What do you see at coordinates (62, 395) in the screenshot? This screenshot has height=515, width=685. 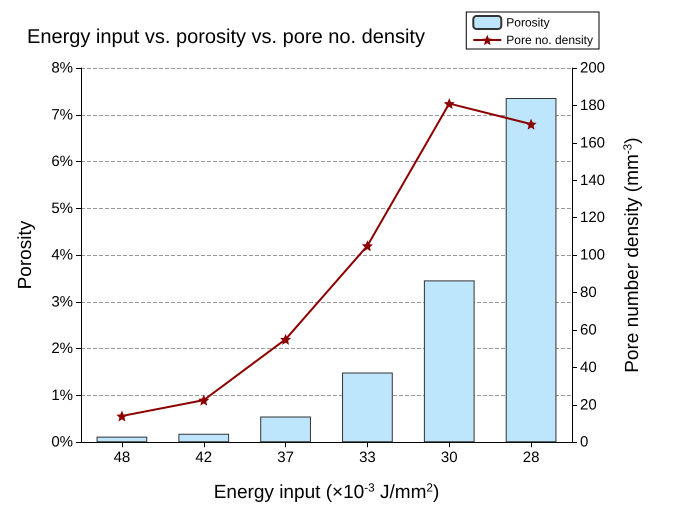 I see `y-tick-label: 1%` at bounding box center [62, 395].